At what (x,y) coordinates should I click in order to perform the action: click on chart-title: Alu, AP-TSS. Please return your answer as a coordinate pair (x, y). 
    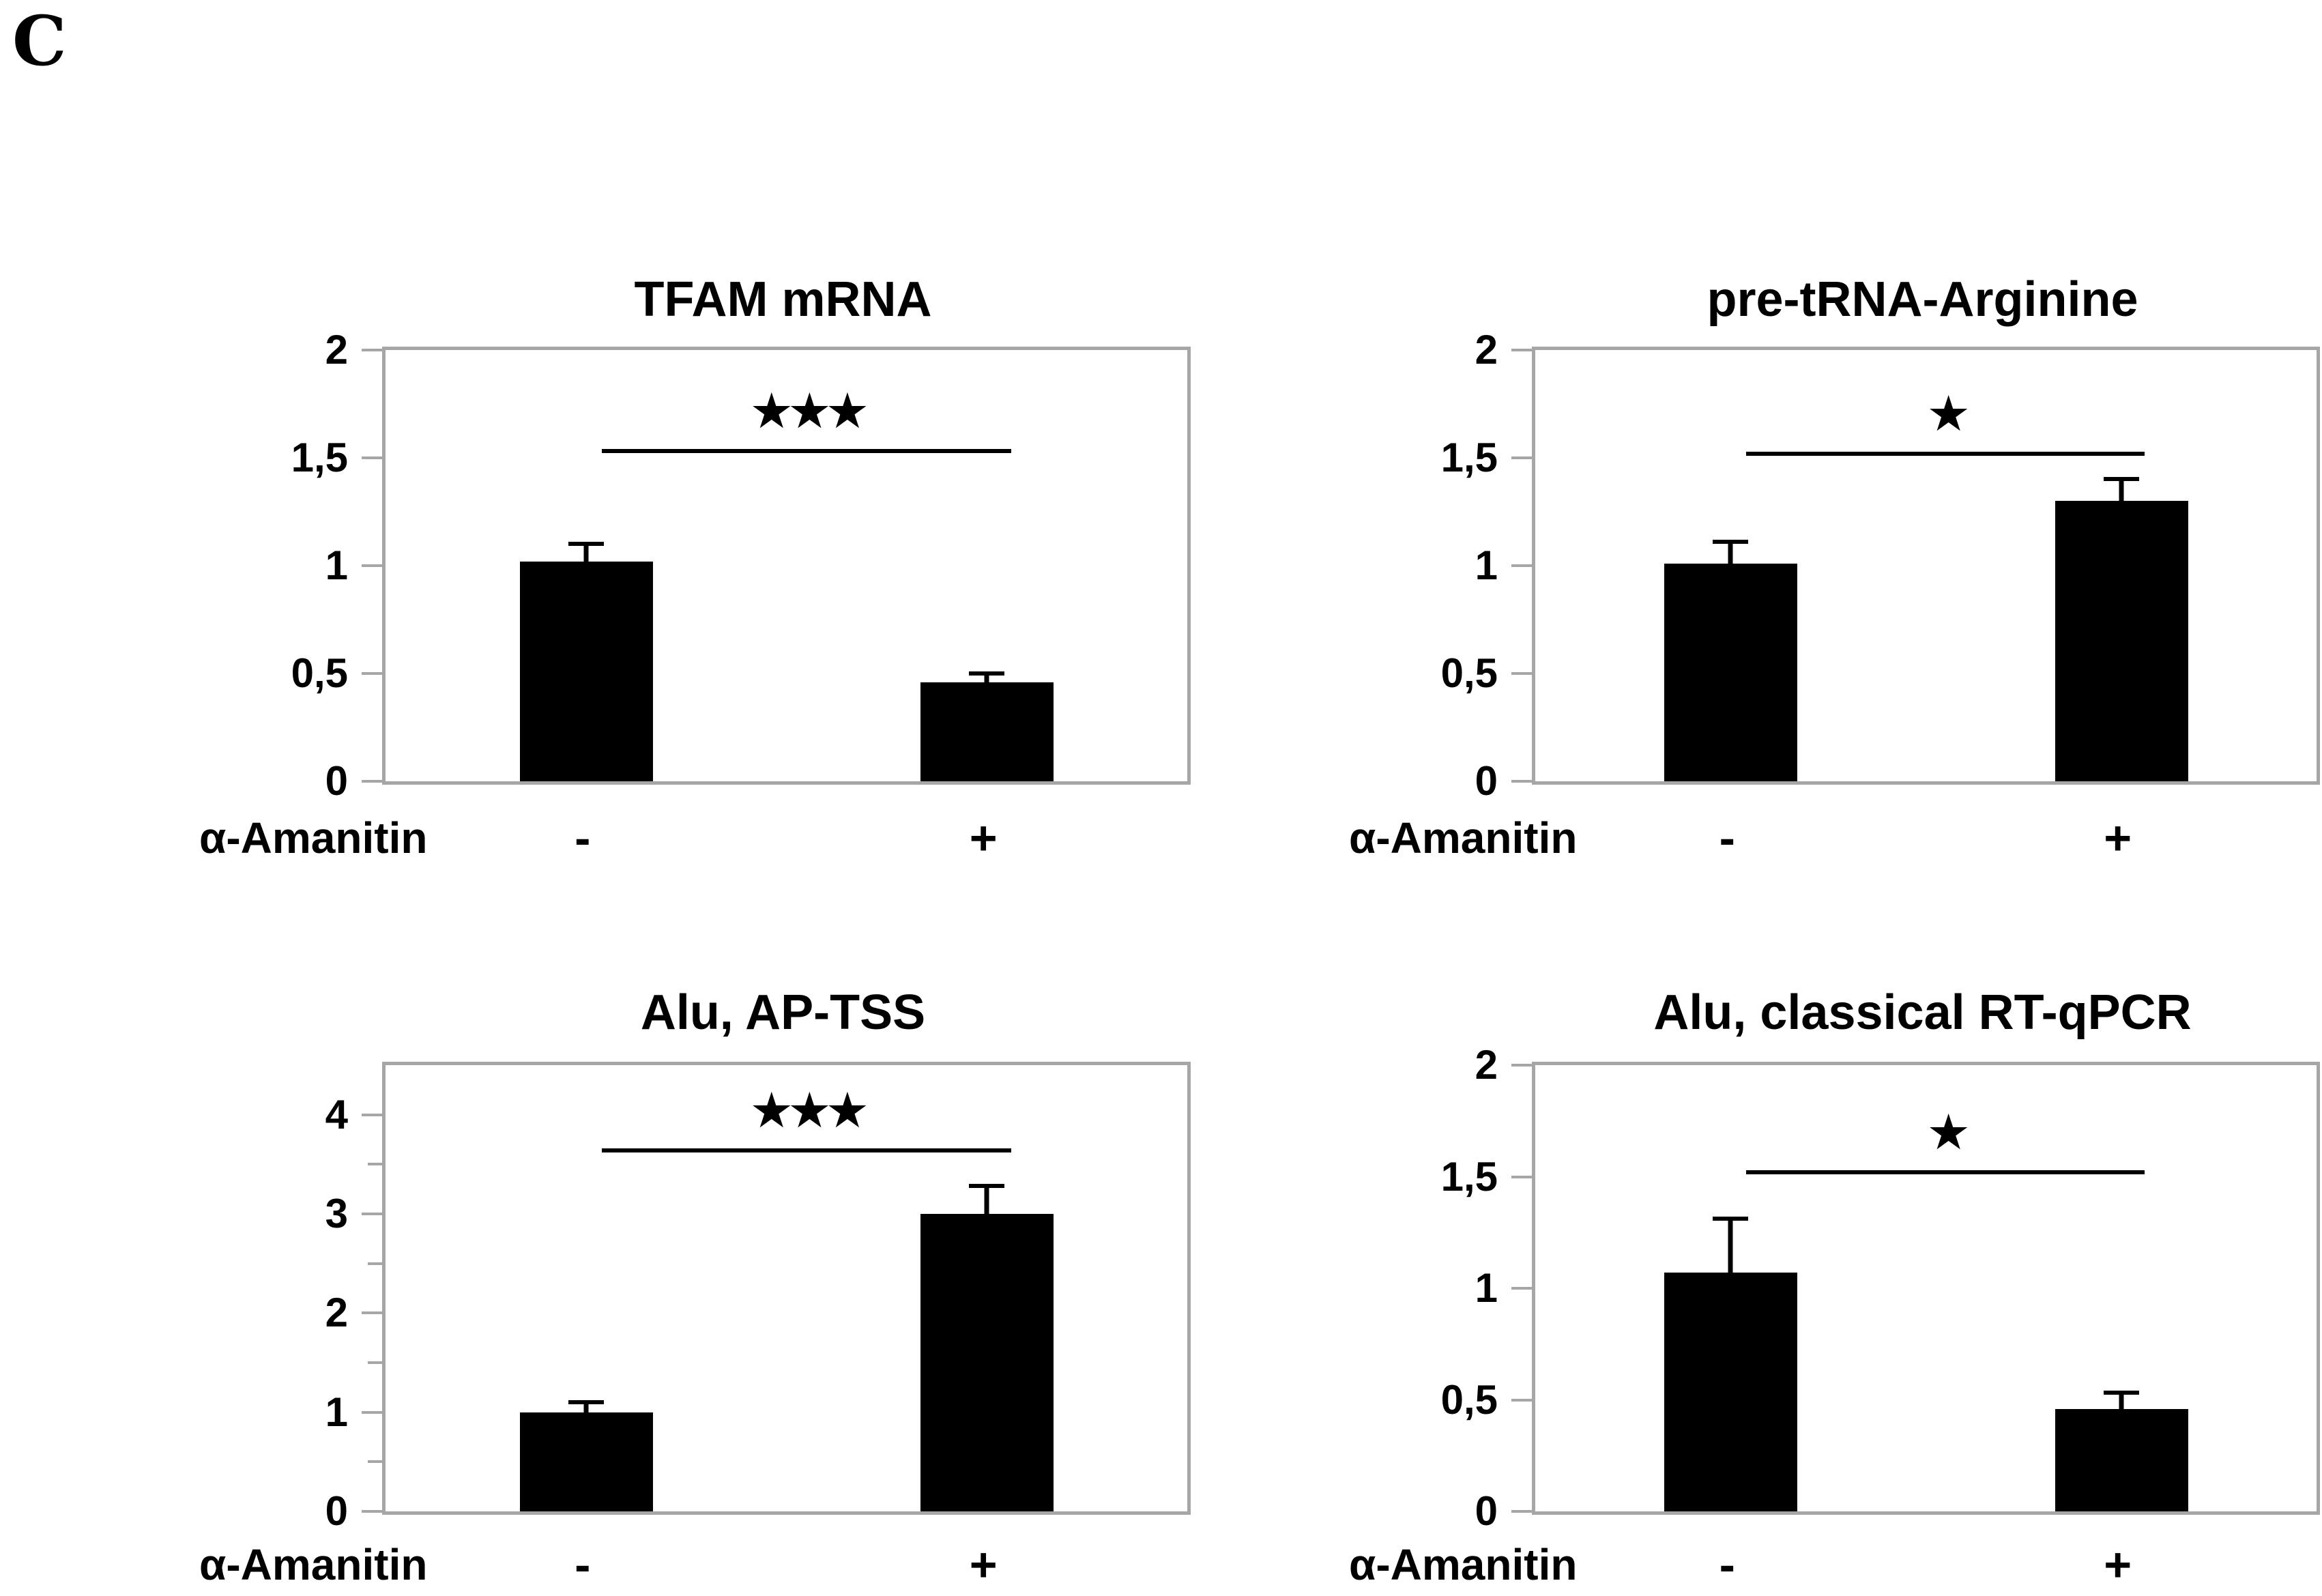
    Looking at the image, I should click on (783, 1012).